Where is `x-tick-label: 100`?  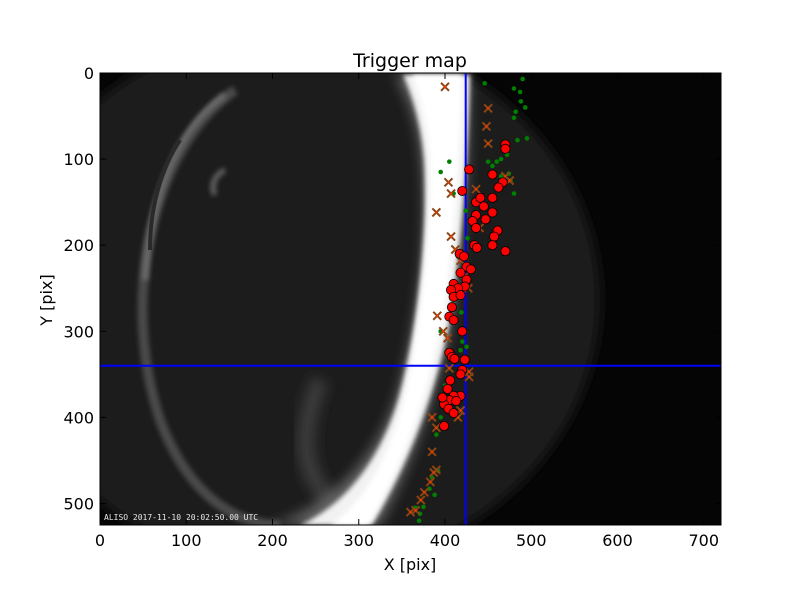 x-tick-label: 100 is located at coordinates (186, 540).